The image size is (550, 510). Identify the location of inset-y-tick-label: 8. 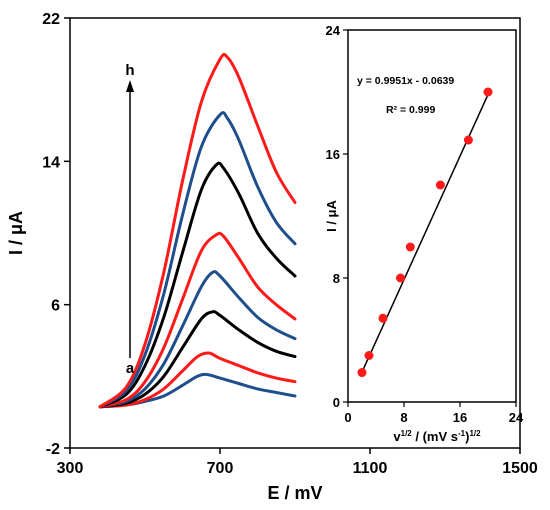
(336, 278).